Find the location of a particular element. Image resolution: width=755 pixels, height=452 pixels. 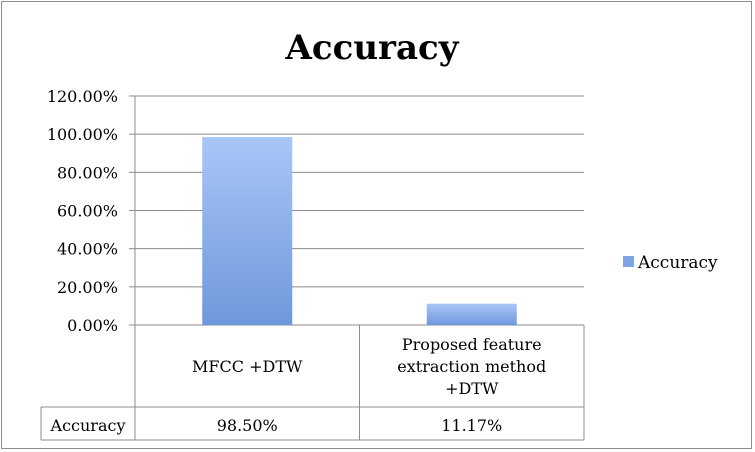

y-tick-label: 40.00% is located at coordinates (87, 249).